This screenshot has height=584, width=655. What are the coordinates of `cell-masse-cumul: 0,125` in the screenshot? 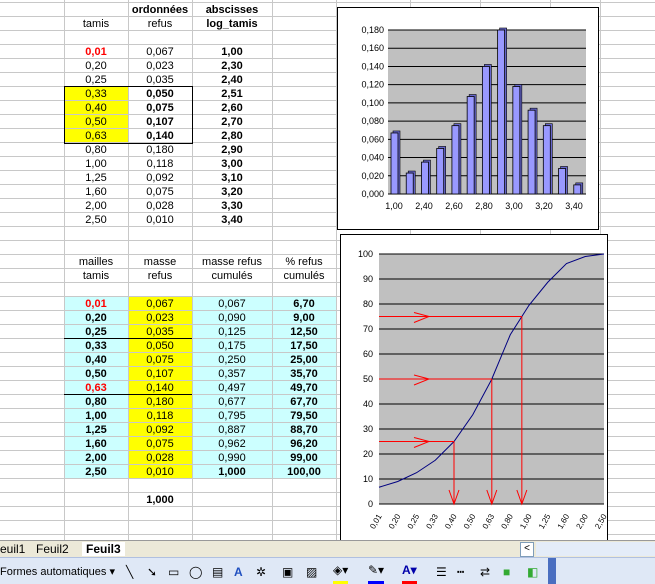 It's located at (232, 332).